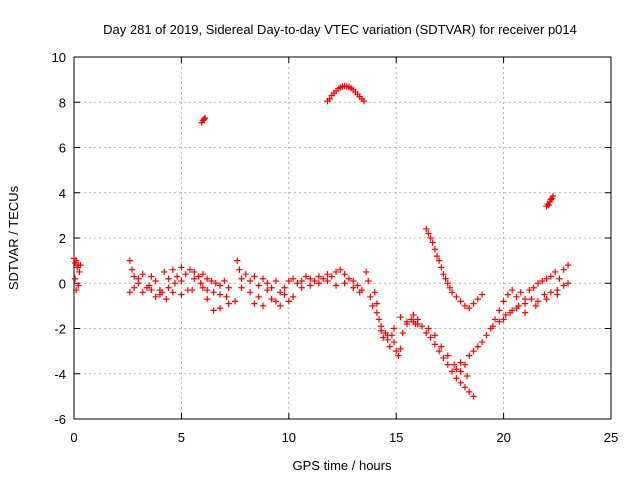 The width and height of the screenshot is (640, 480). Describe the element at coordinates (62, 193) in the screenshot. I see `y-tick-label-5: 4` at that location.